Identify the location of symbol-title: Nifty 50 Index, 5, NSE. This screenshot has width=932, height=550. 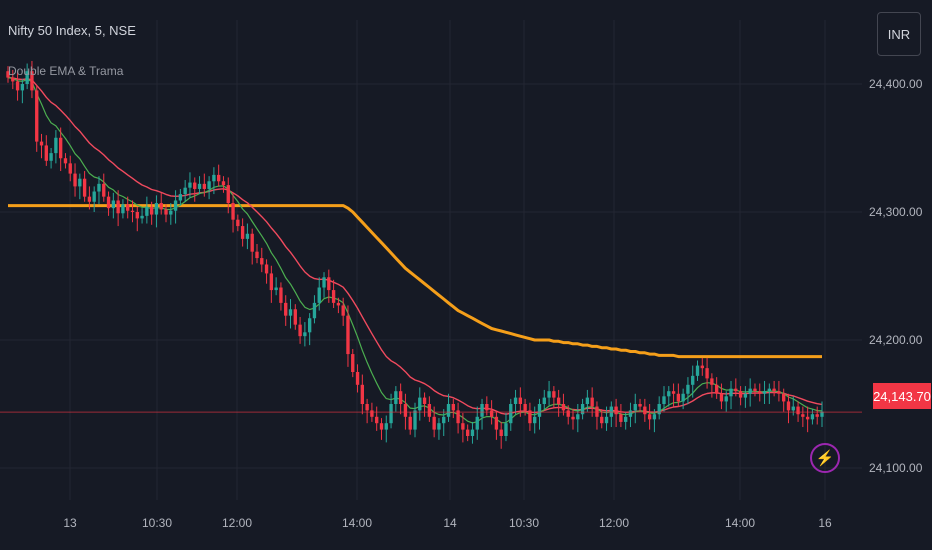
(72, 30).